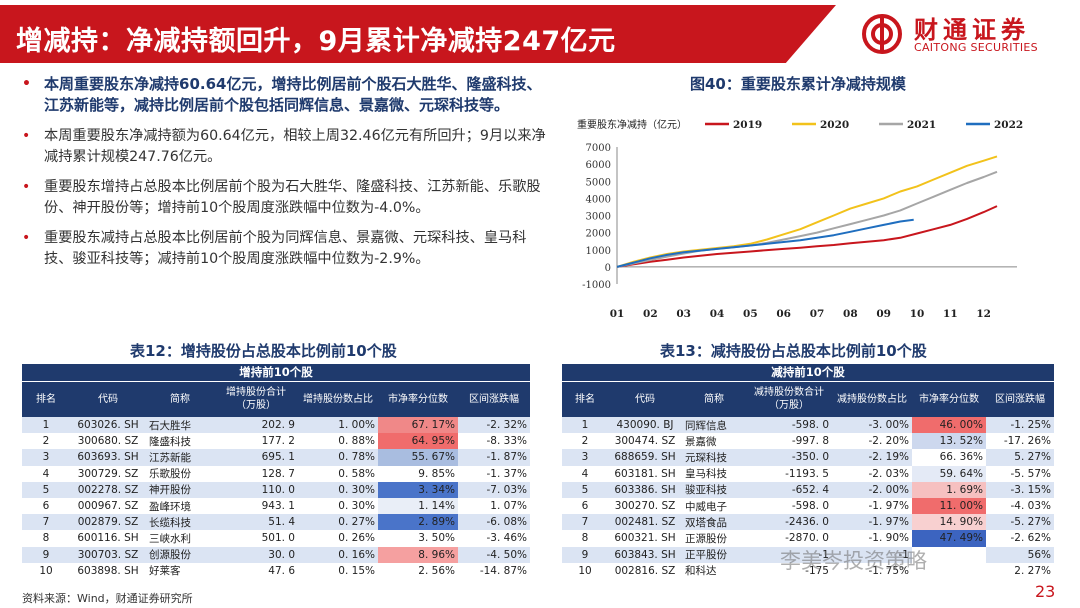 The width and height of the screenshot is (1080, 608). Describe the element at coordinates (1020, 522) in the screenshot. I see `table-cell: -5. 27%` at that location.